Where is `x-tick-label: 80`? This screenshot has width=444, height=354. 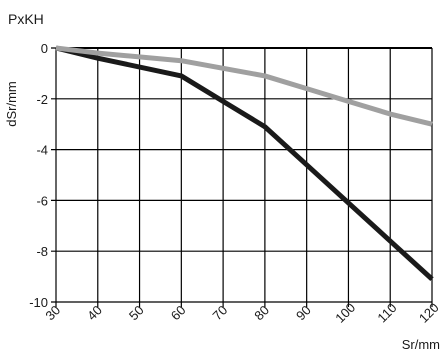 x-tick-label: 80 is located at coordinates (261, 312).